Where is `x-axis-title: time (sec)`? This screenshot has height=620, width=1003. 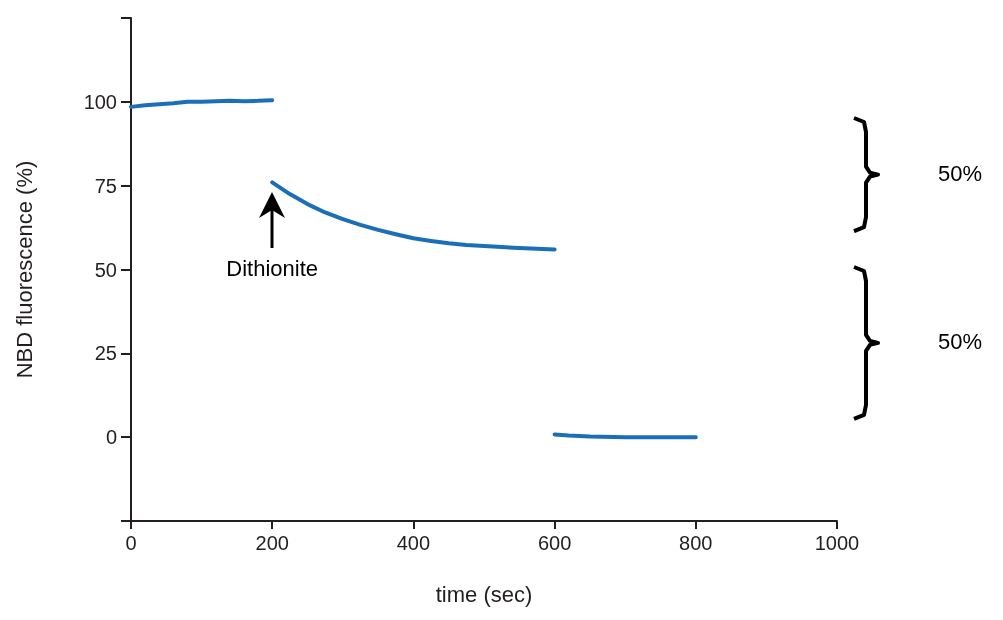 x-axis-title: time (sec) is located at coordinates (484, 594).